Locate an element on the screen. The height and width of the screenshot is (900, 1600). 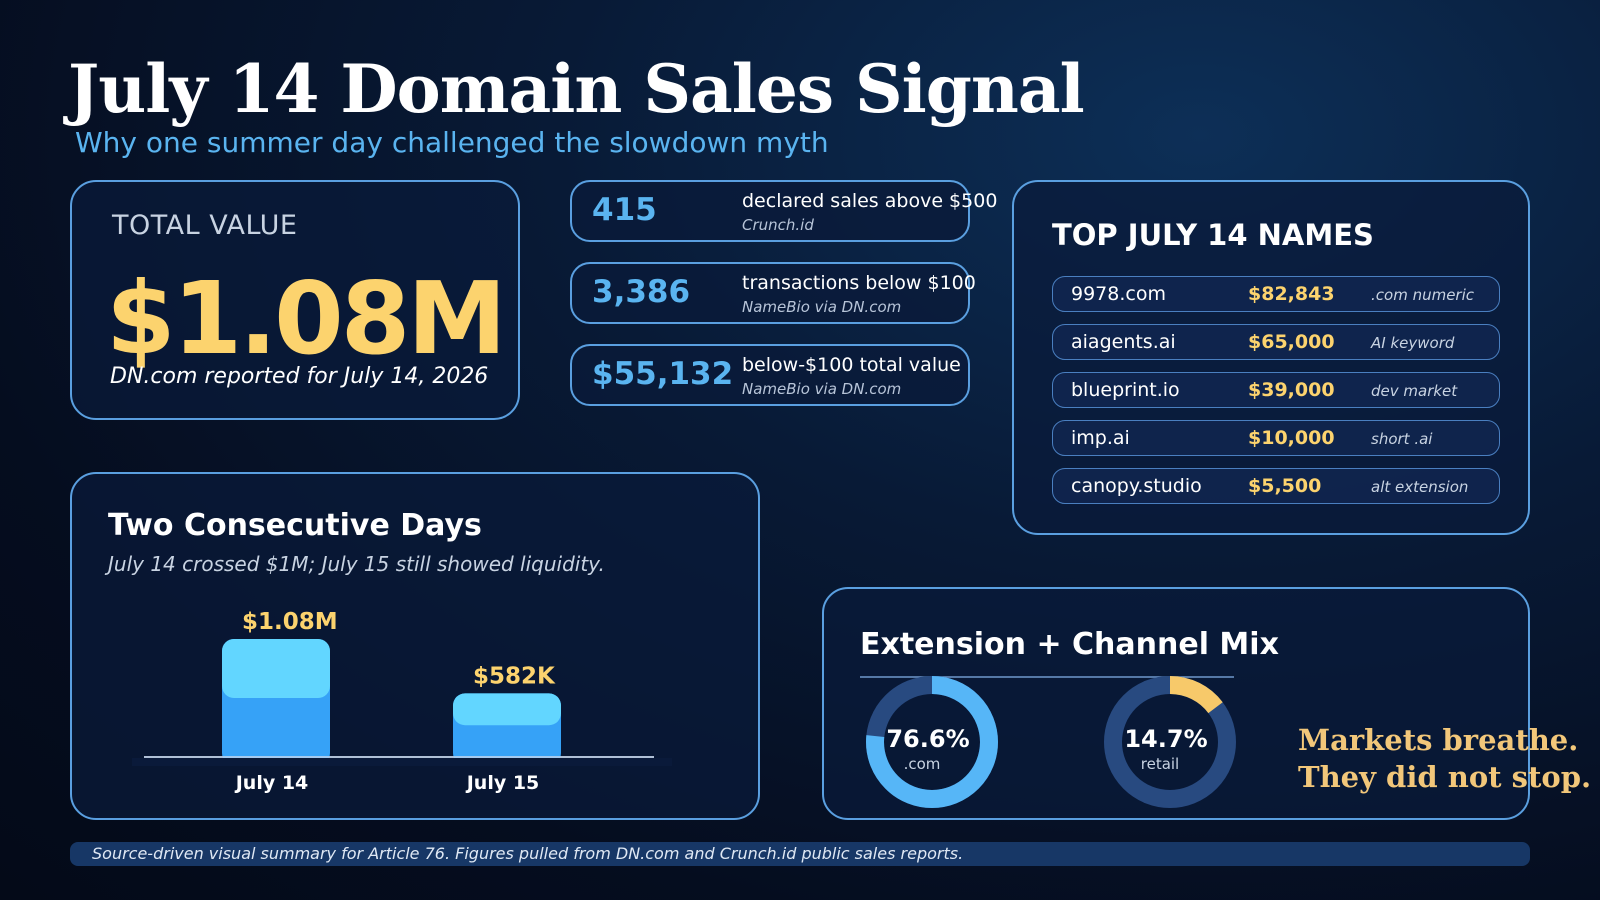
name-price: $10,000 is located at coordinates (1291, 438).